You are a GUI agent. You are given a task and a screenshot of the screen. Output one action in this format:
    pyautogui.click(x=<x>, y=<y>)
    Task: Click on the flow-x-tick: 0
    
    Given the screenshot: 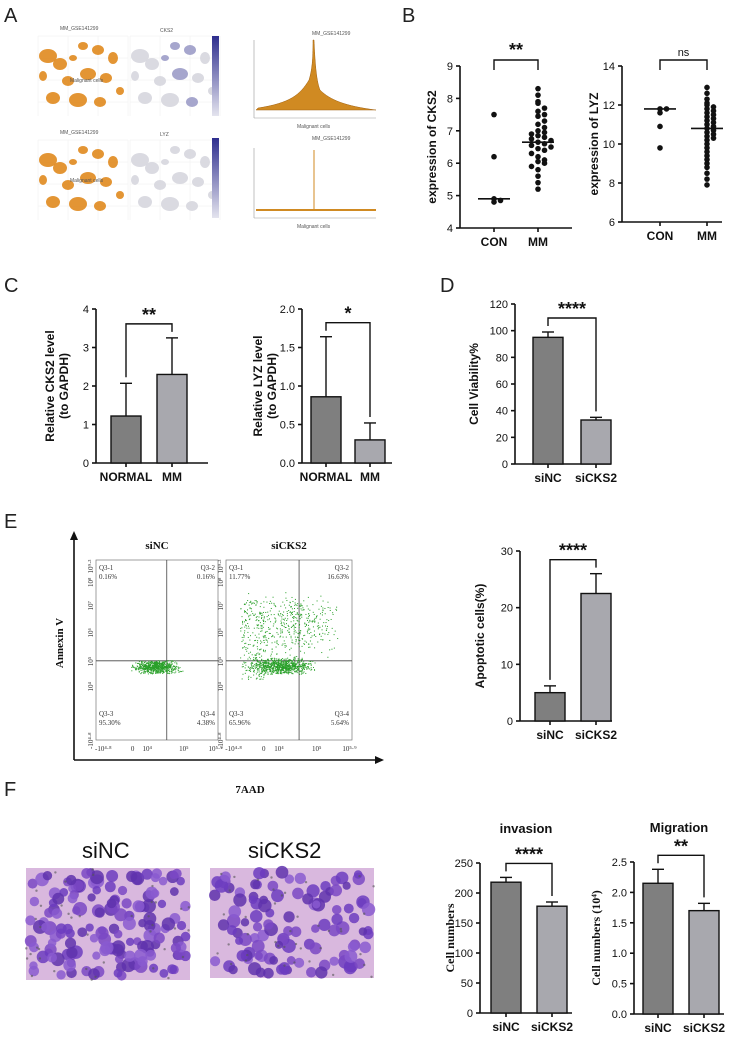 What is the action you would take?
    pyautogui.click(x=133, y=749)
    